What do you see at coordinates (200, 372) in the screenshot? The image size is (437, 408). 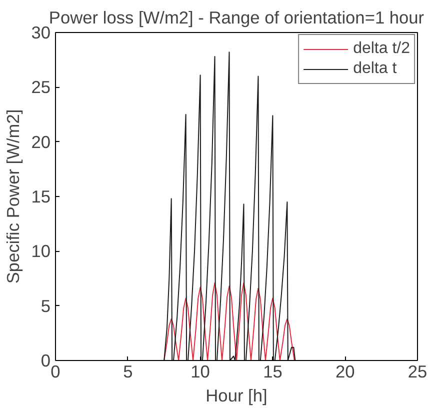 I see `x-tick-label: 10` at bounding box center [200, 372].